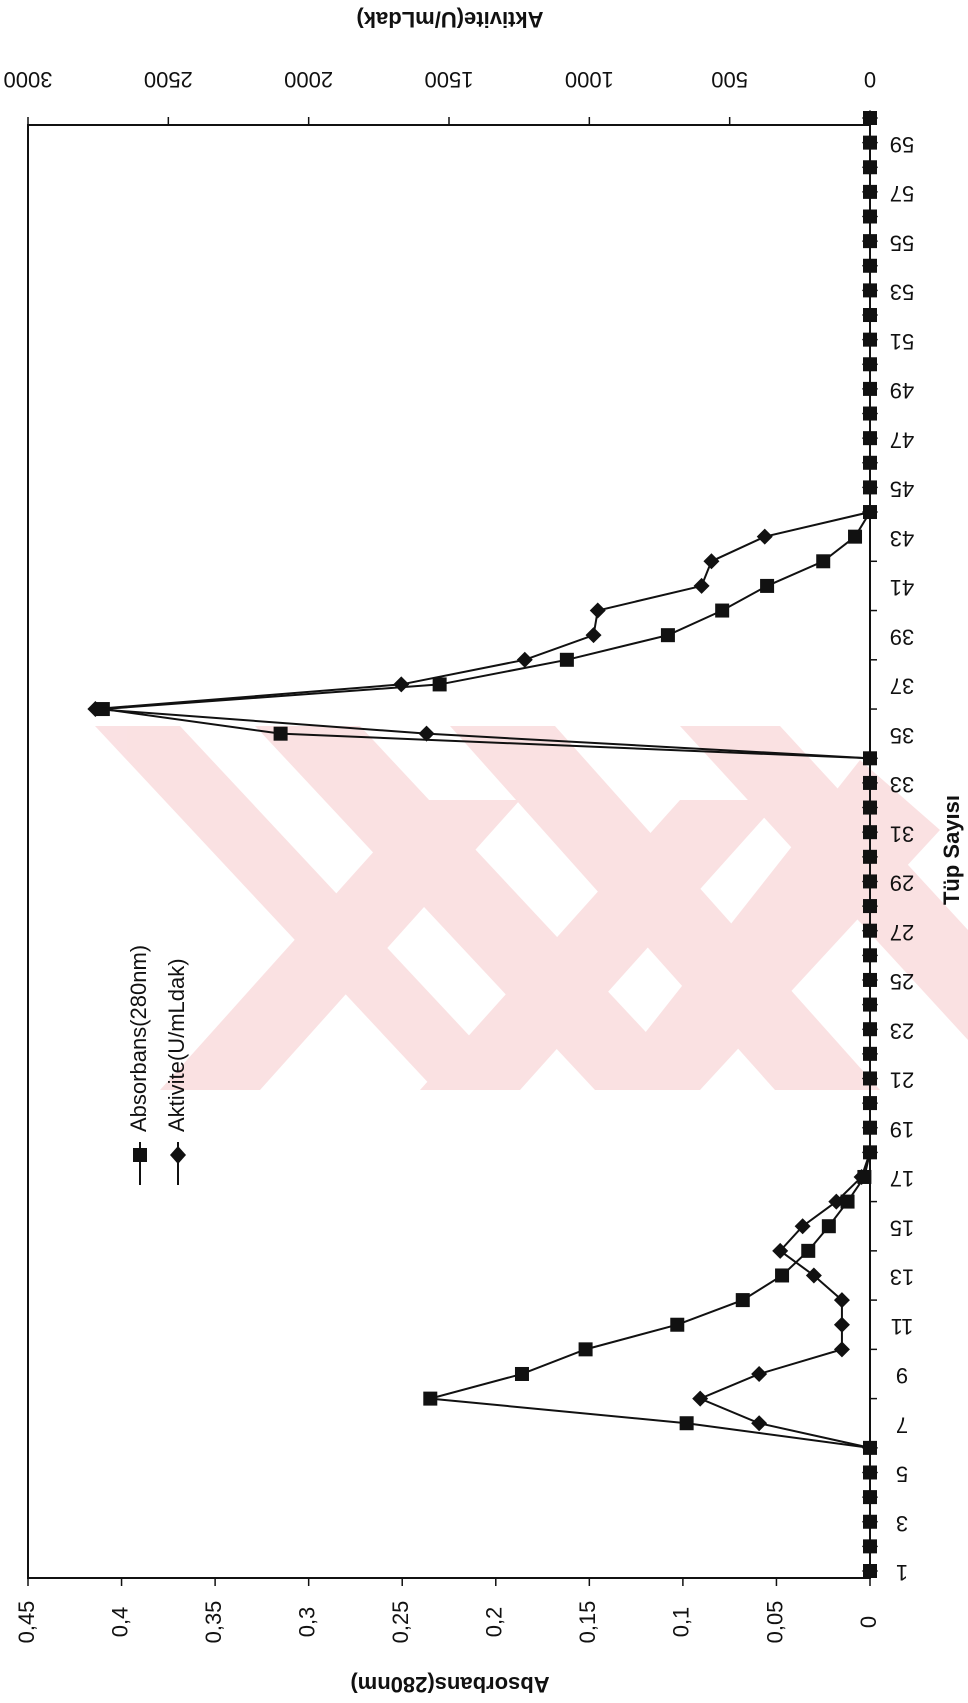 This screenshot has height=1703, width=968. Describe the element at coordinates (178, 1155) in the screenshot. I see `legend-marker-diamond` at that location.